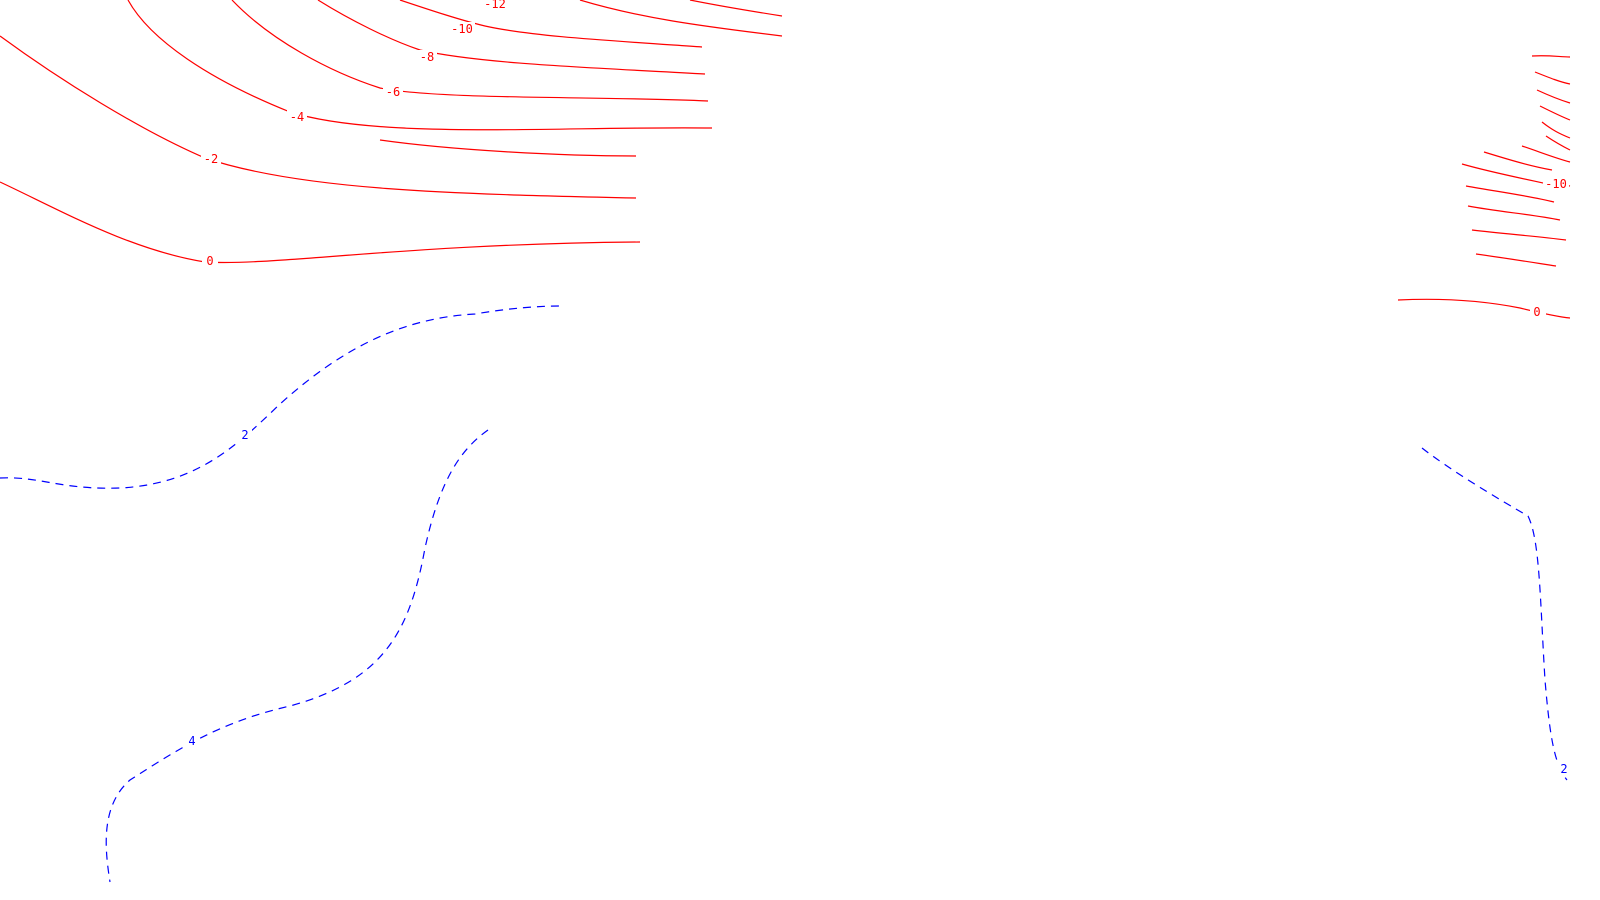  What do you see at coordinates (191, 741) in the screenshot?
I see `contour-label-plus-4: 4` at bounding box center [191, 741].